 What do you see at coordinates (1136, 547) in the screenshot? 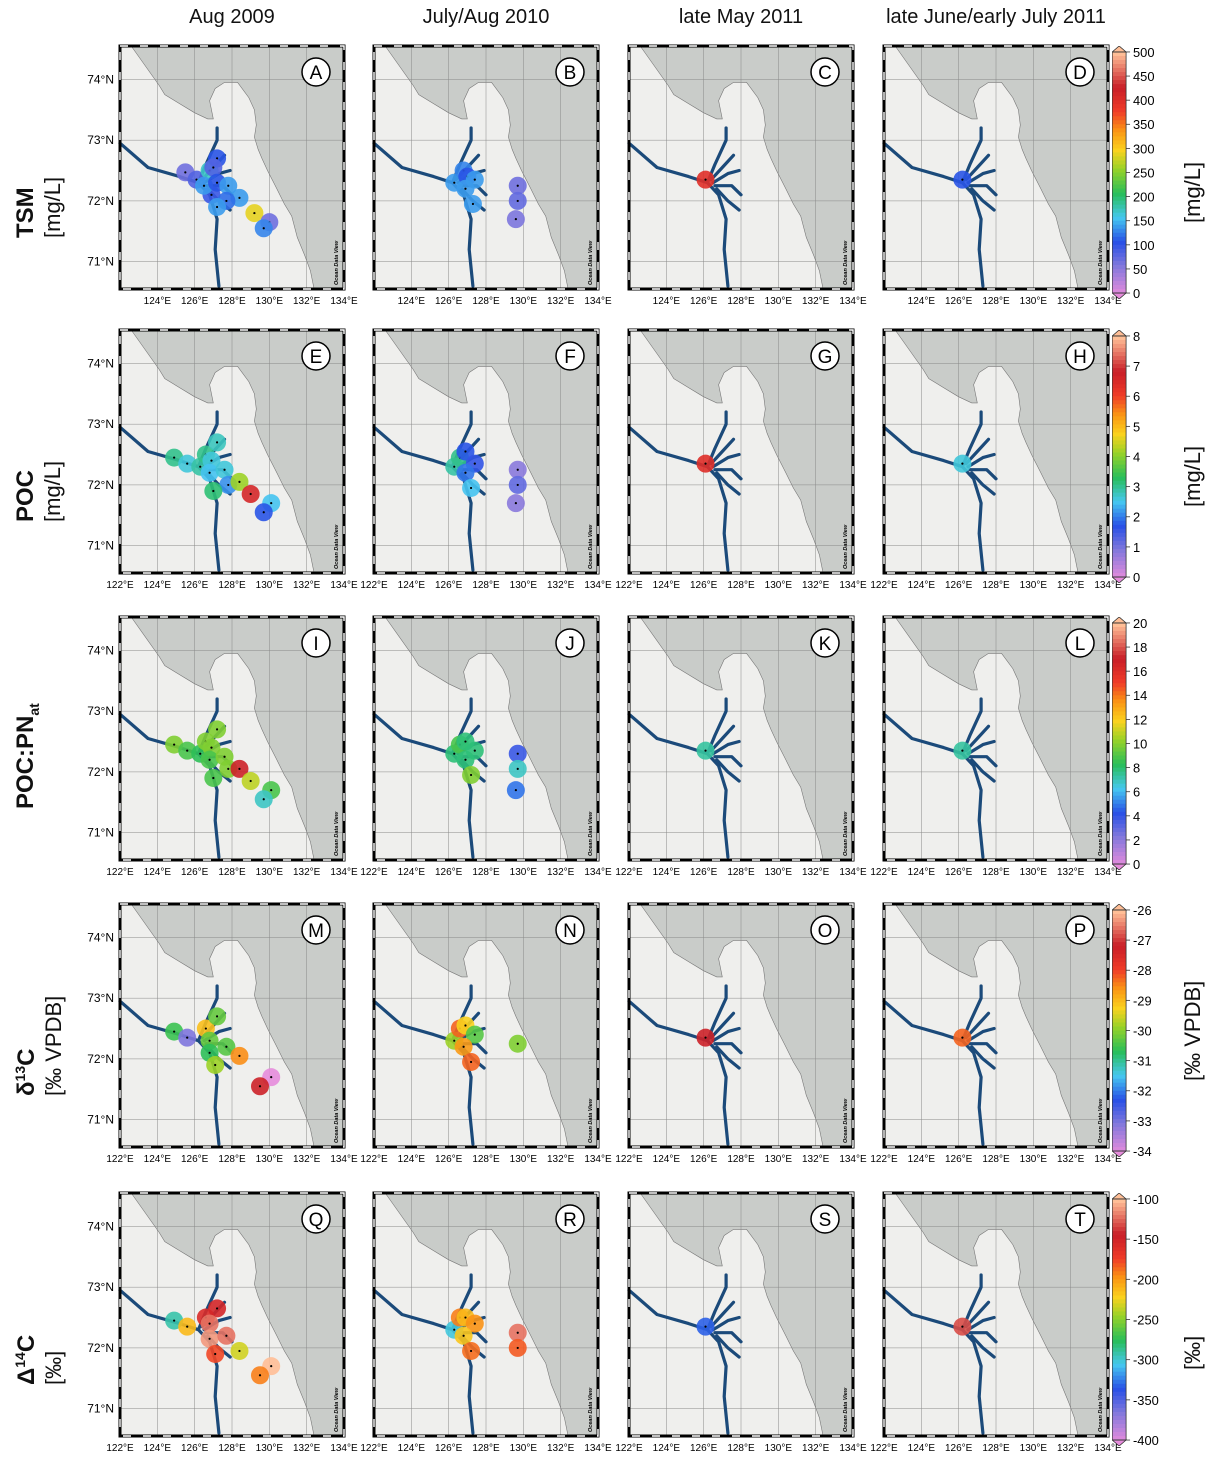
I see `colorbar-tick-label: 1` at bounding box center [1136, 547].